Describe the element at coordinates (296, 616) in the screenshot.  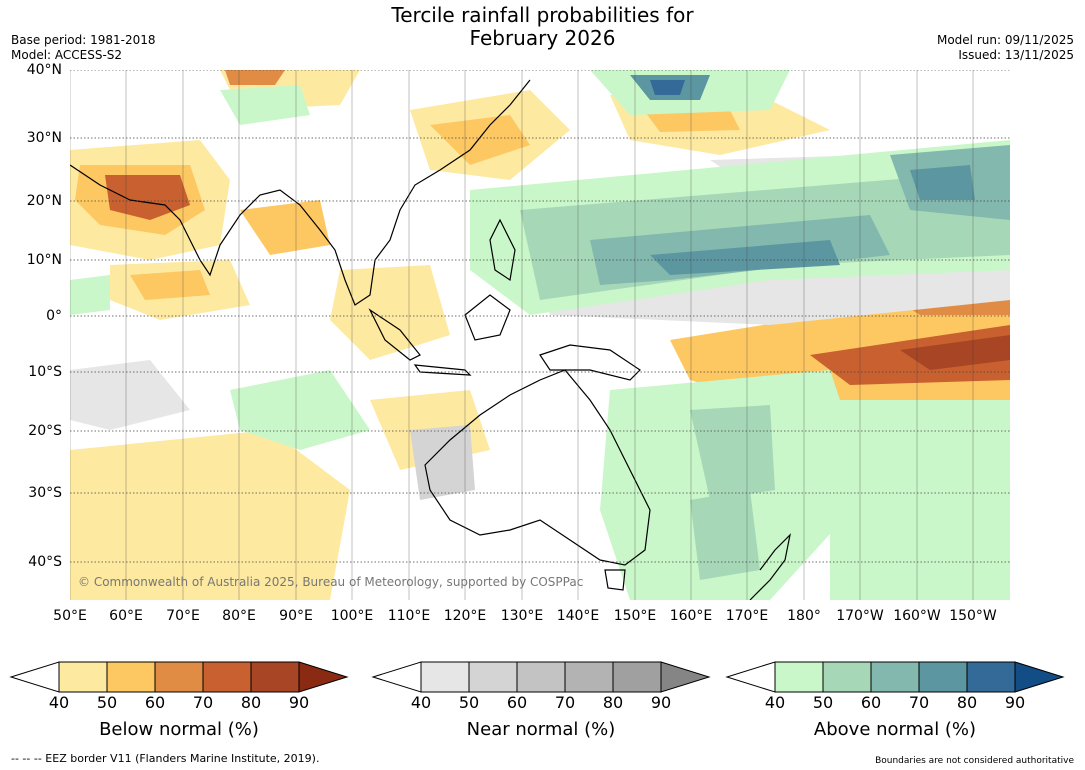
I see `lon-label-90e: 90°E` at that location.